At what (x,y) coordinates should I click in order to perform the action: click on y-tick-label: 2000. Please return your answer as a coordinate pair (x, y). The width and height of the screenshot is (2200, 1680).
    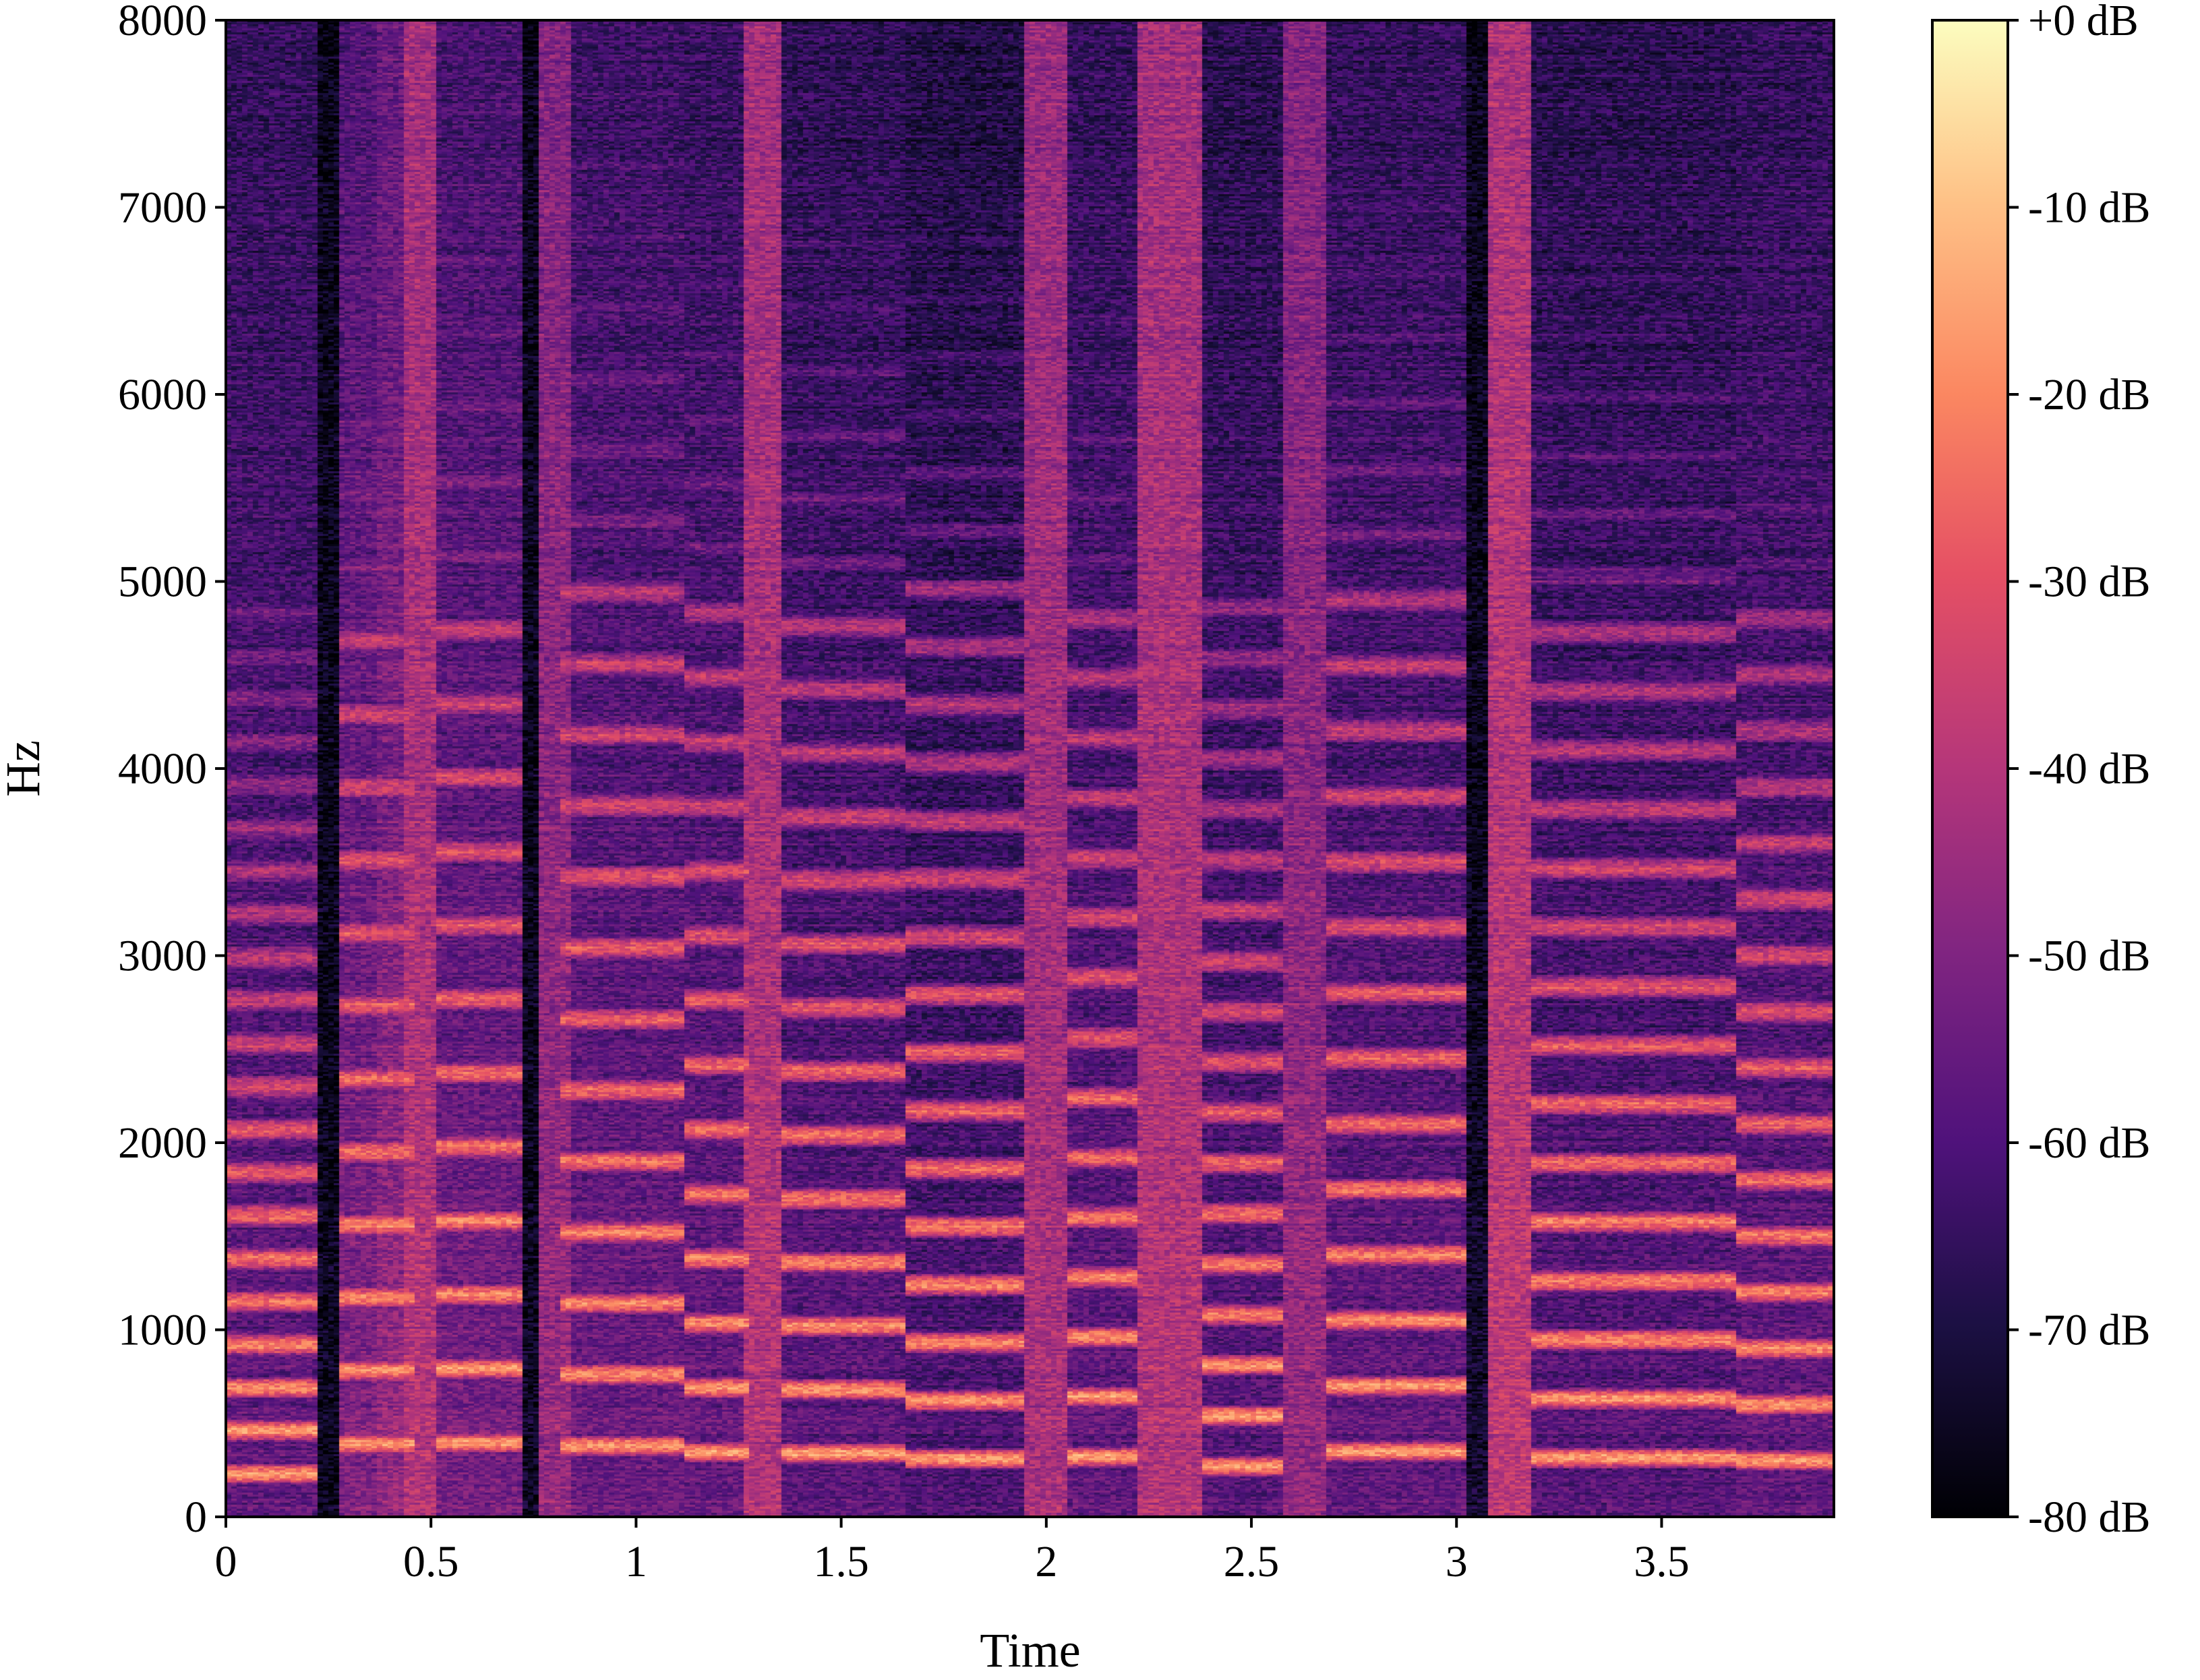
    Looking at the image, I should click on (162, 1143).